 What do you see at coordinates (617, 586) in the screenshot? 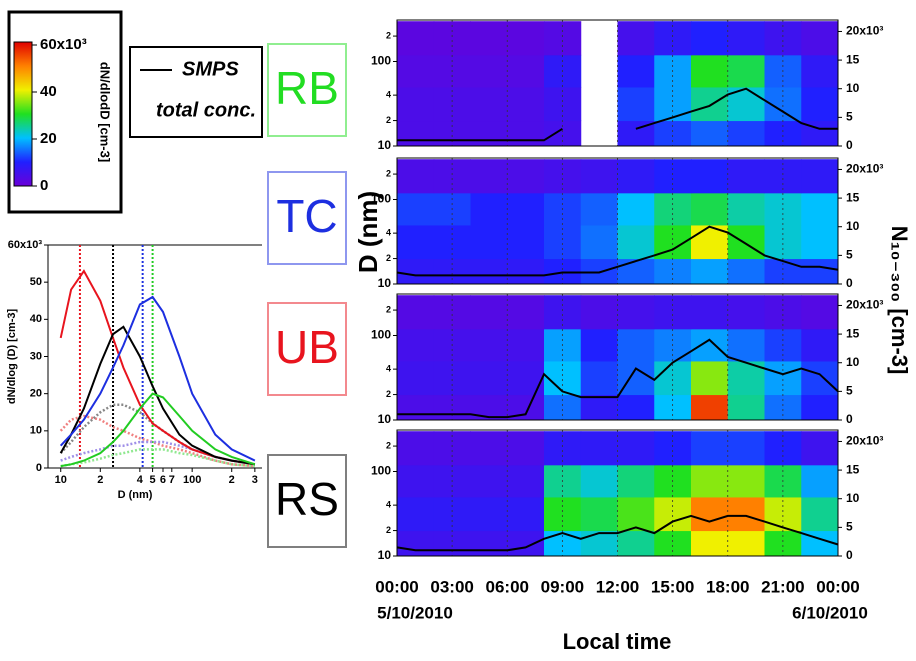
I see `x-tick-label: 12:00` at bounding box center [617, 586].